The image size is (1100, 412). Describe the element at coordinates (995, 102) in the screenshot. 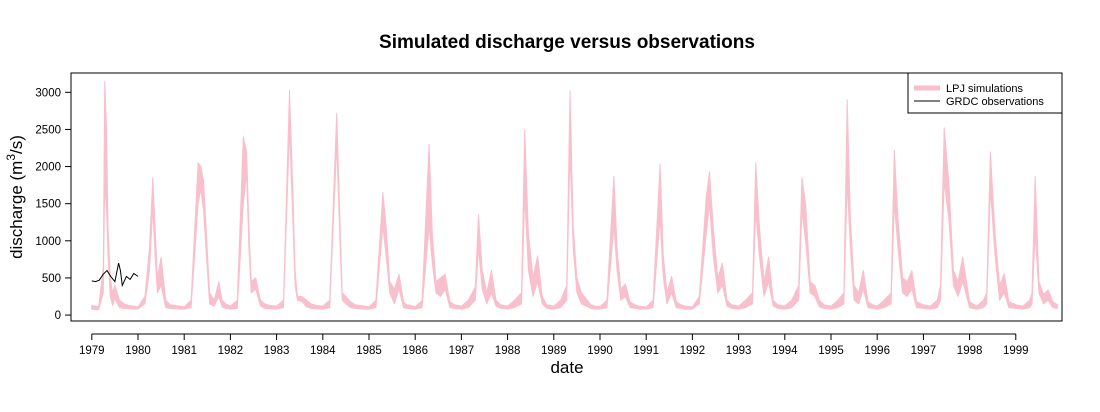

I see `legend-observation-label: GRDC observations` at that location.